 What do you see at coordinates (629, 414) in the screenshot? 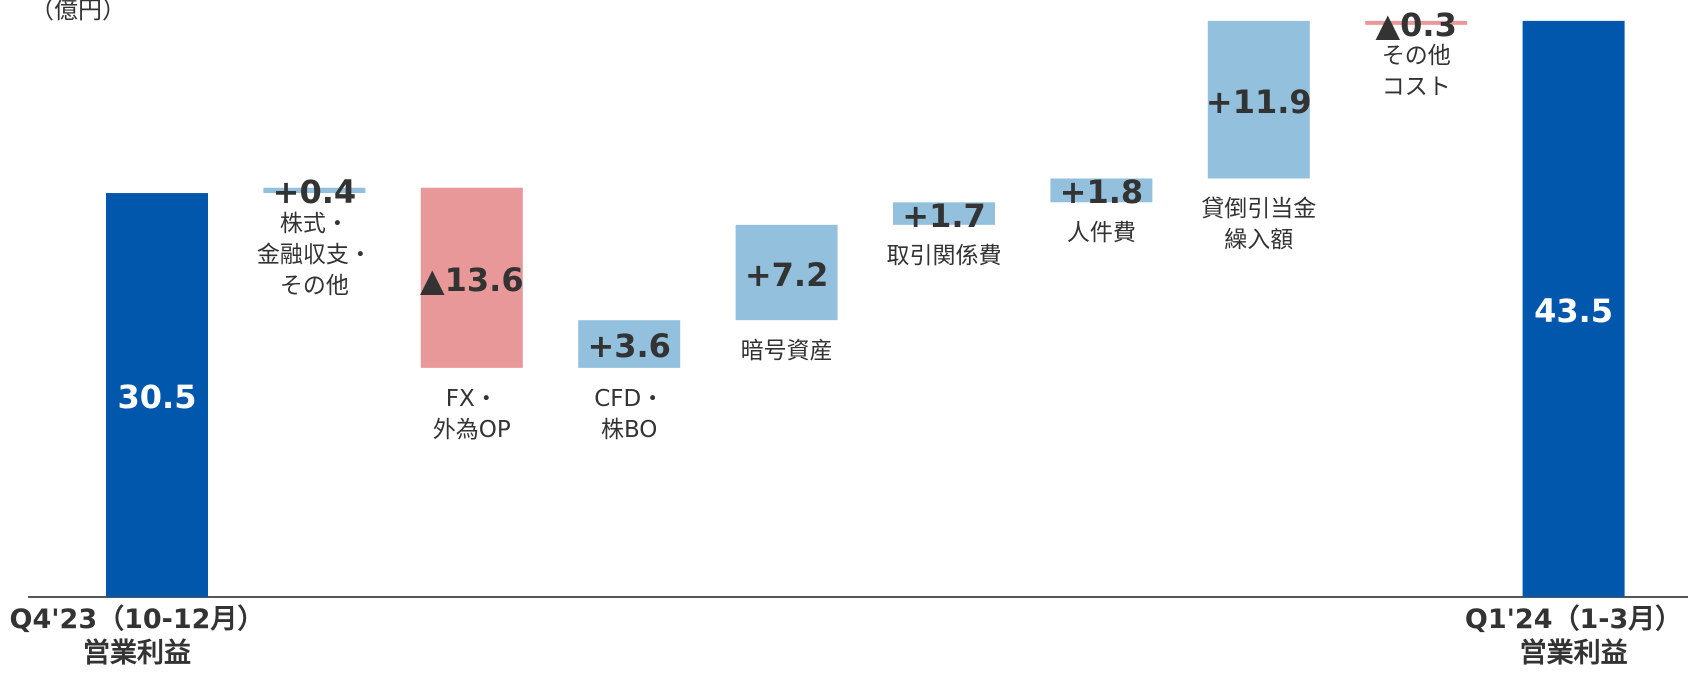
I see `category-label: CFD・ 株BO` at bounding box center [629, 414].